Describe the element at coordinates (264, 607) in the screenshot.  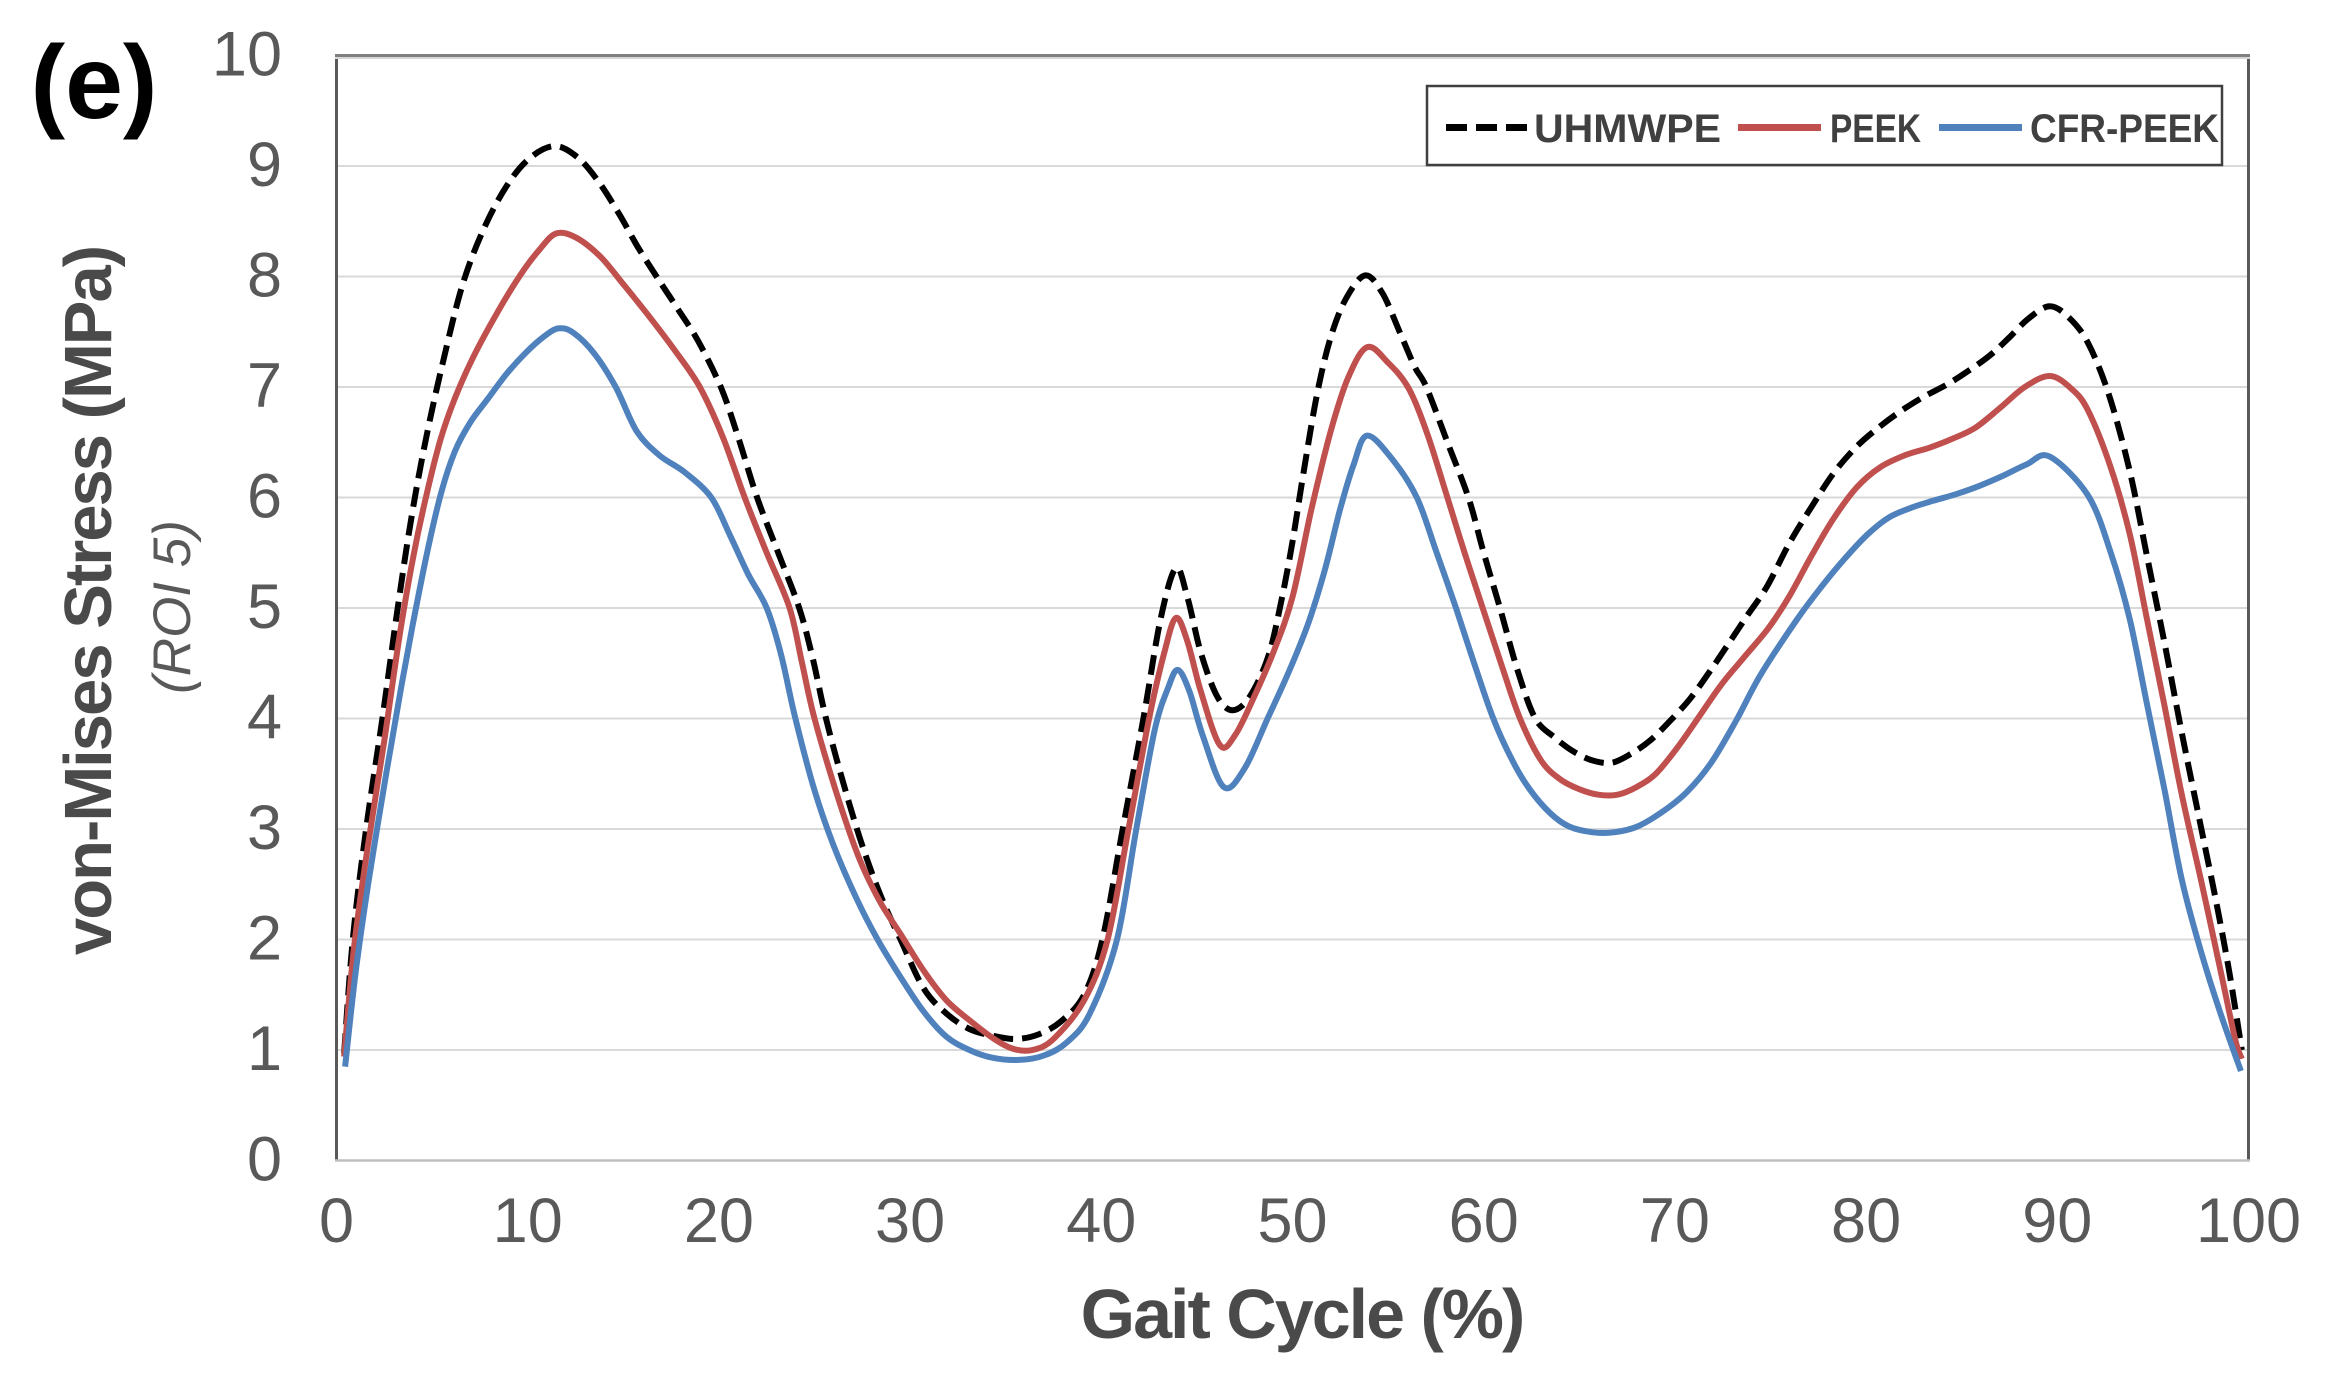
I see `svg-text: 5` at that location.